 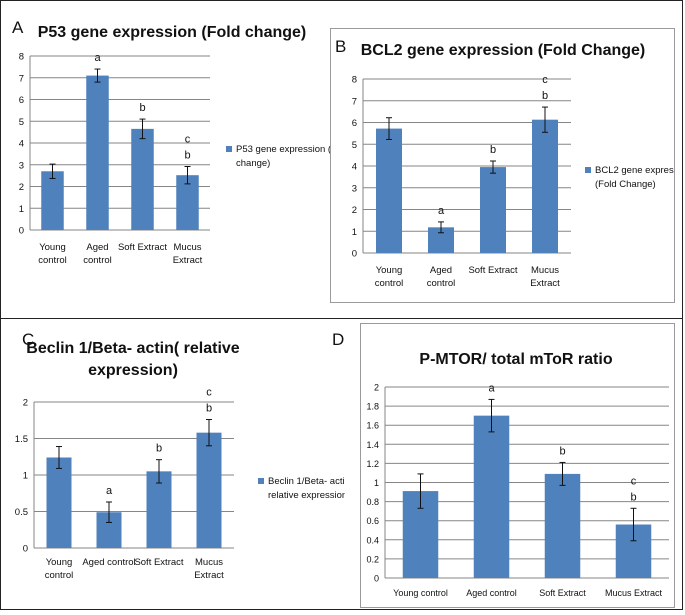 I want to click on chart-title: BCL2 gene expression (Fold Change), so click(x=503, y=50).